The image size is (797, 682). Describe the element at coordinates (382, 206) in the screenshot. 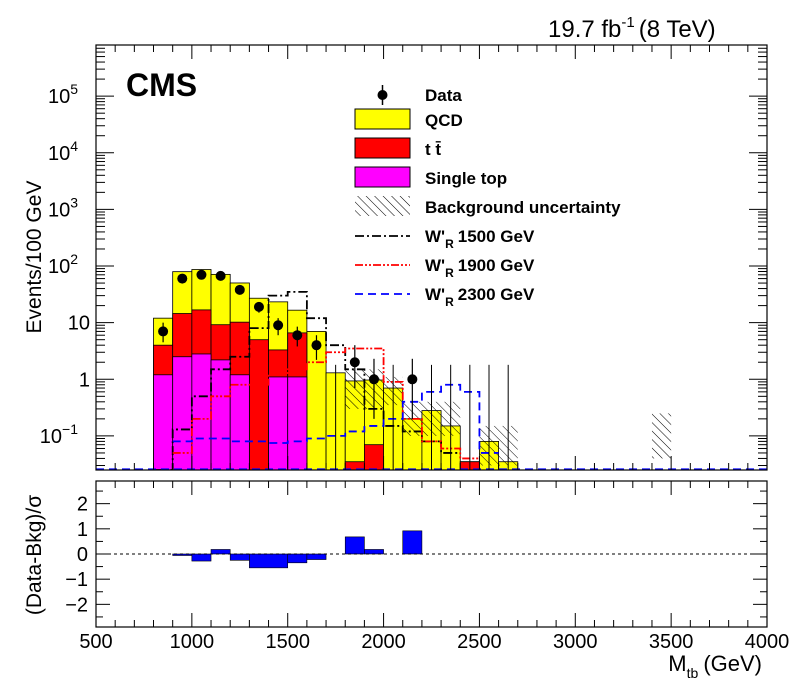

I see `legend-swatch-uncertainty` at that location.